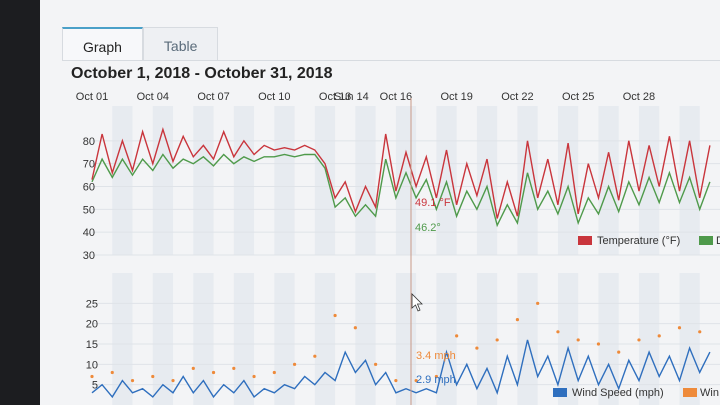 This screenshot has width=720, height=405. Describe the element at coordinates (396, 97) in the screenshot. I see `x-tick-label: Oct 16` at that location.